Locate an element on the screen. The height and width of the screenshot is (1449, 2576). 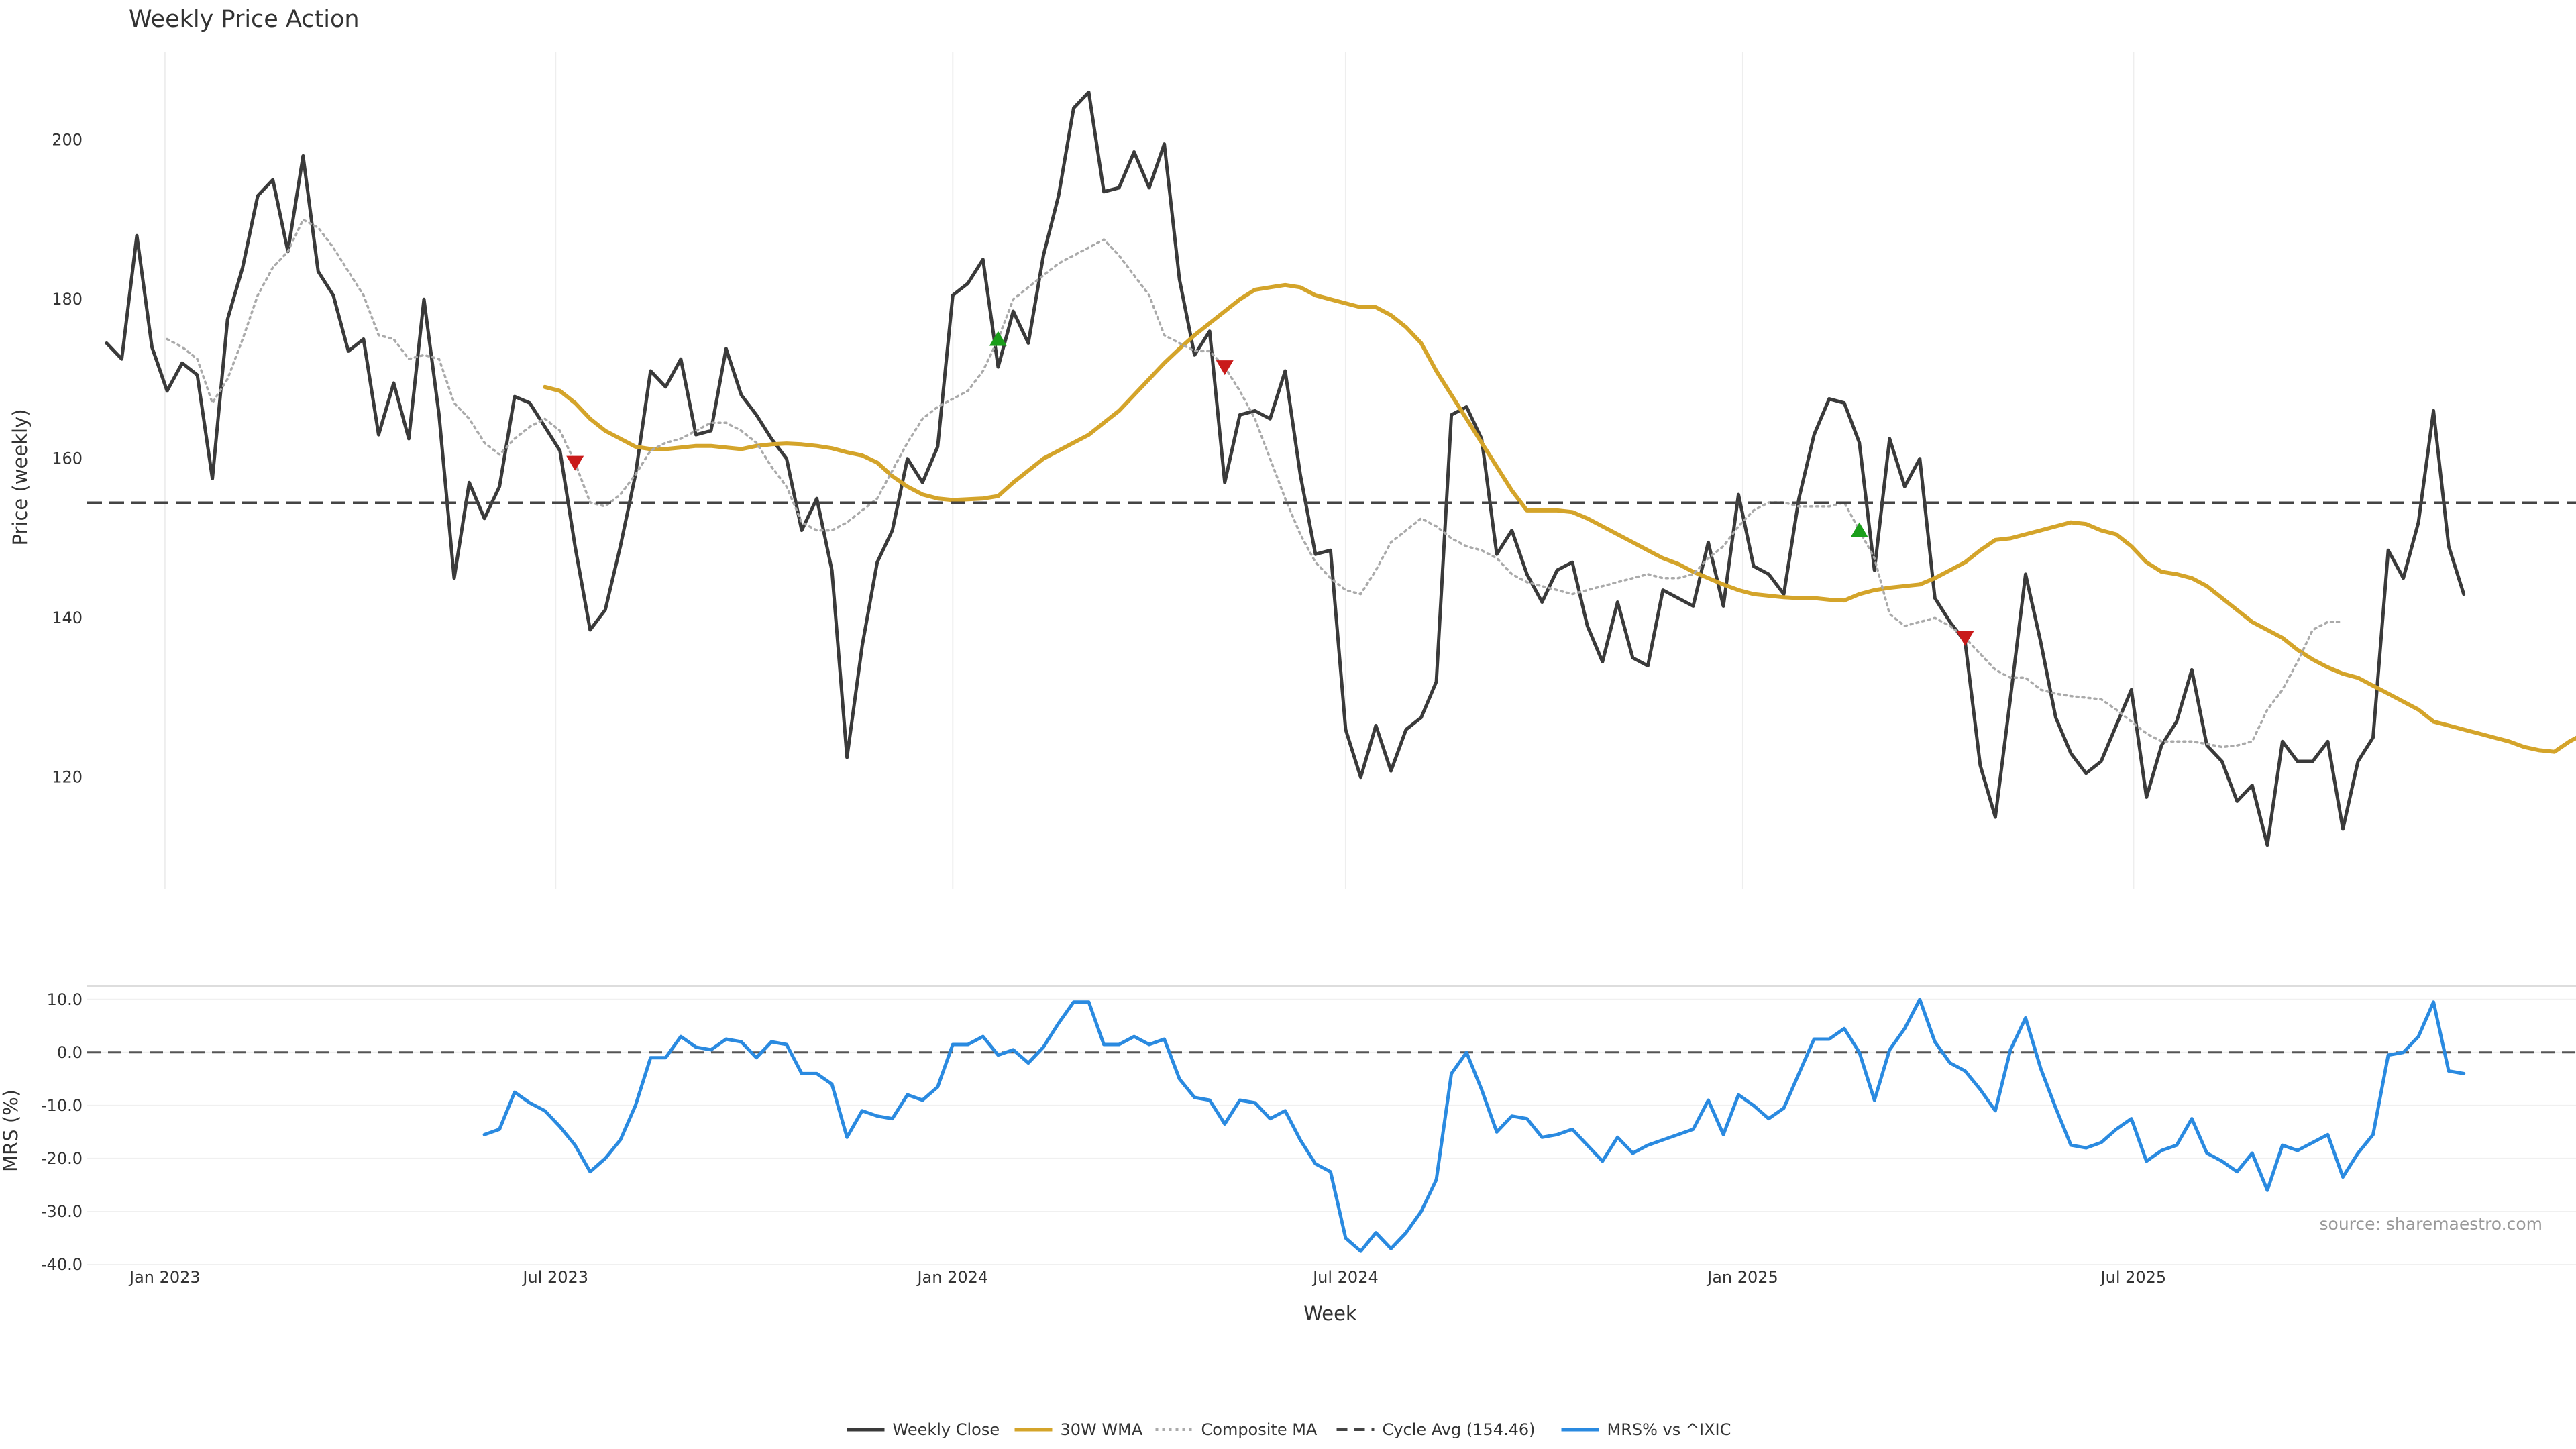
legend-item: 30W WMA is located at coordinates (1078, 1429).